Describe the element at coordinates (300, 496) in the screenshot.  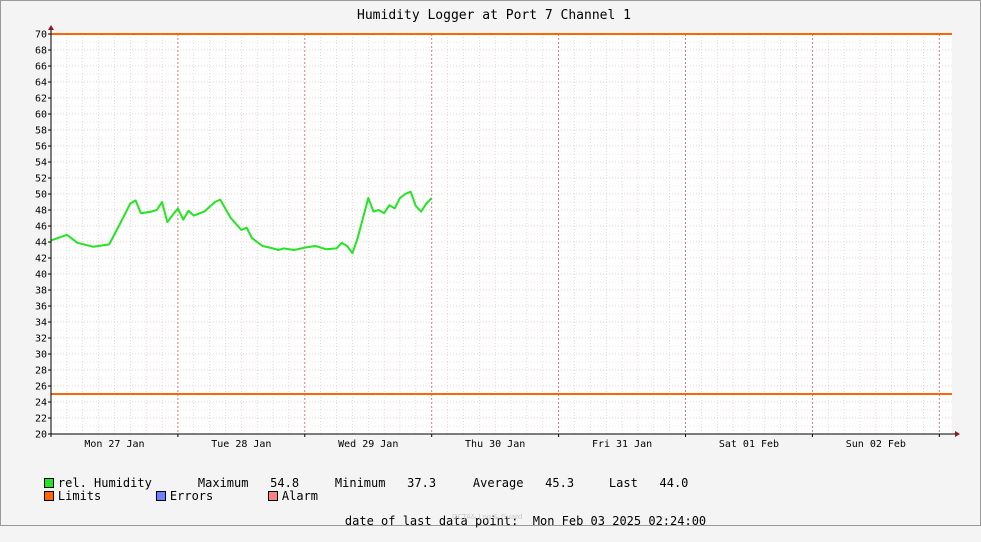
I see `alarm-label: Alarm` at that location.